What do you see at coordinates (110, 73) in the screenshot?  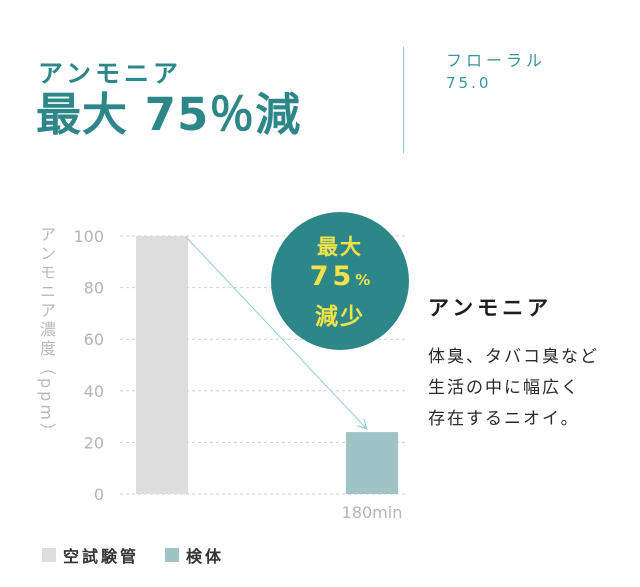 I see `chart-subtitle: アンモニア` at bounding box center [110, 73].